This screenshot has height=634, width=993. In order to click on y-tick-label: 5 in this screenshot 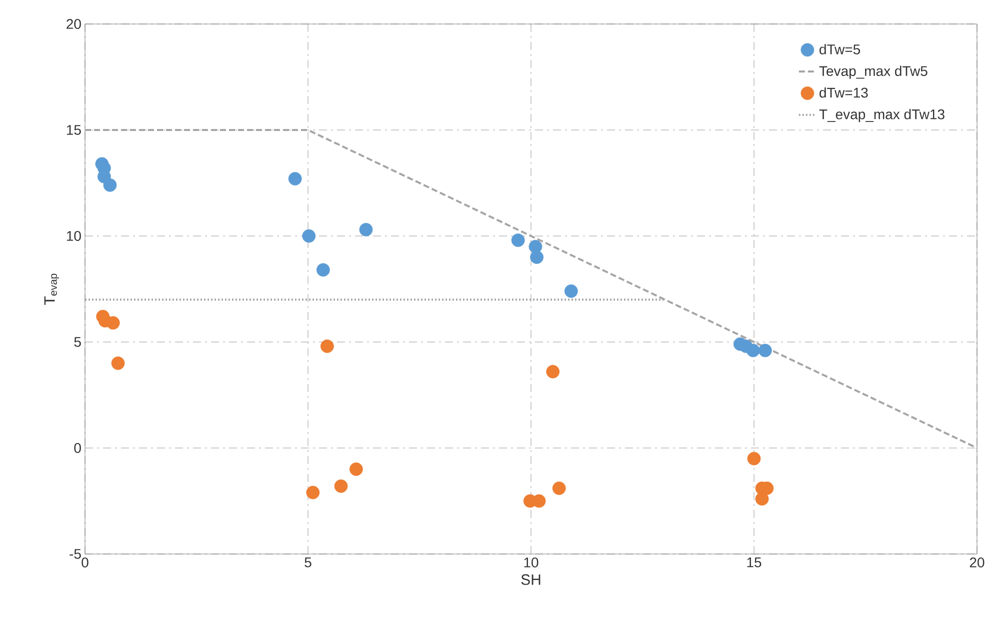, I will do `click(77, 342)`.